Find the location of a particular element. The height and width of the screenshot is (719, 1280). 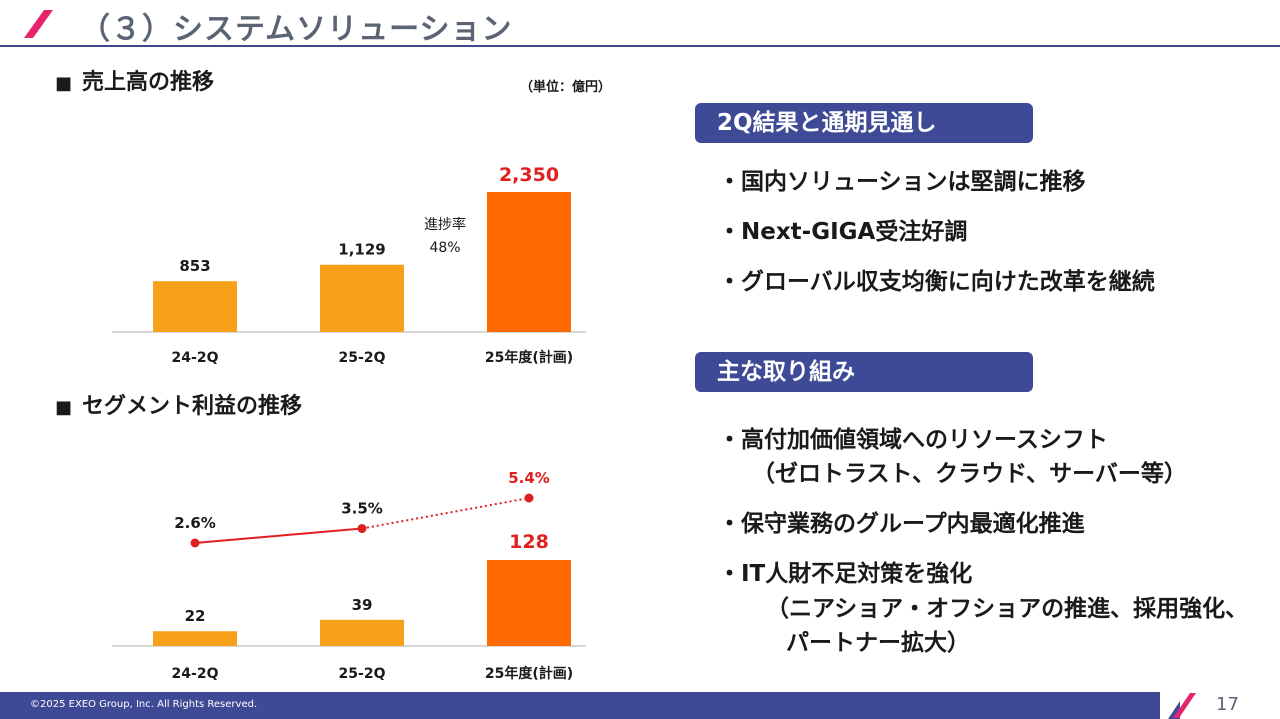

initiative-item-3-detail-2: パートナー拡大） is located at coordinates (878, 643).